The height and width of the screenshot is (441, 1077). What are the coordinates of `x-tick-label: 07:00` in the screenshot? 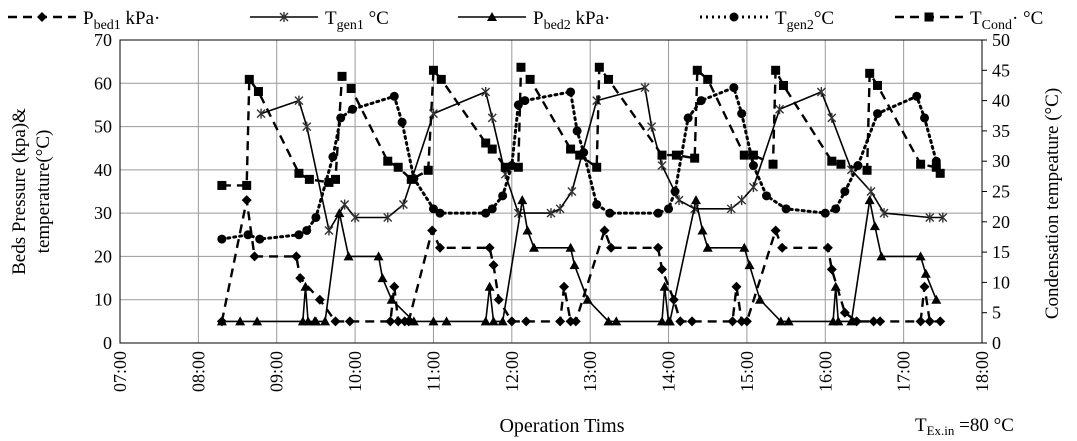 It's located at (120, 371).